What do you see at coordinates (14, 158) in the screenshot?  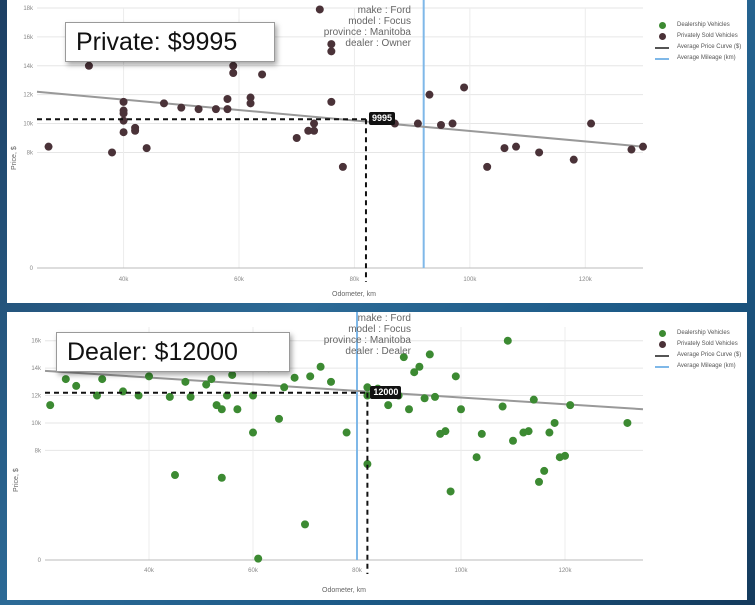 I see `y-axis-title: Price, $` at bounding box center [14, 158].